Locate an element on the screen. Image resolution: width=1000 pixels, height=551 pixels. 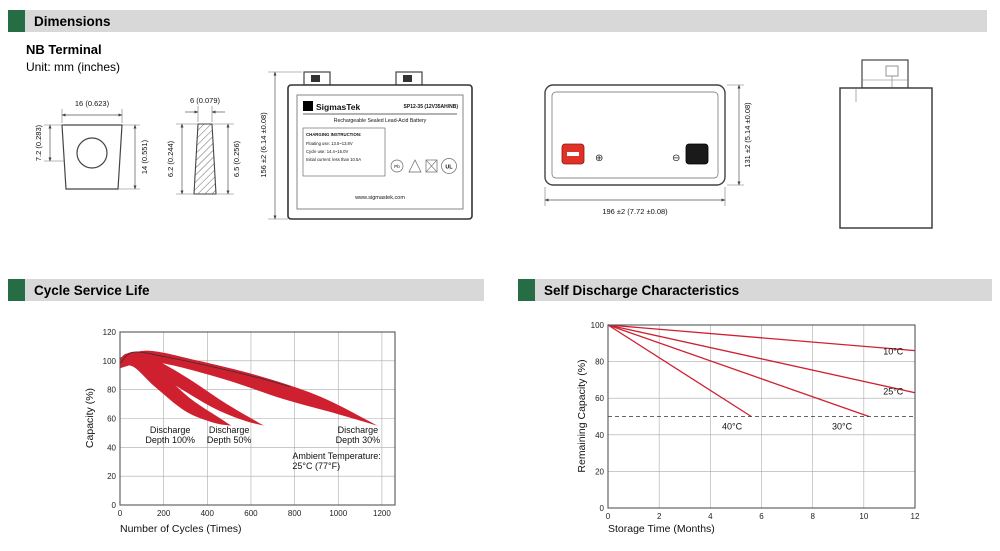
terminal-side-drawing: 6 (0.079) 6.2 (0.244) 6.5 (0.256) is located at coordinates (203, 145).